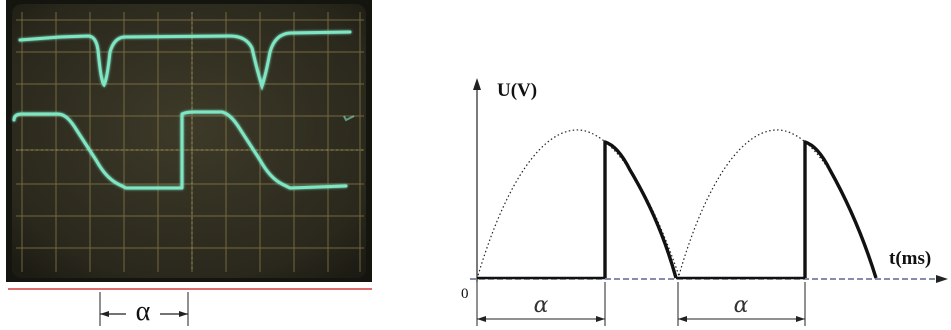  What do you see at coordinates (349, 118) in the screenshot?
I see `trace-artifact` at bounding box center [349, 118].